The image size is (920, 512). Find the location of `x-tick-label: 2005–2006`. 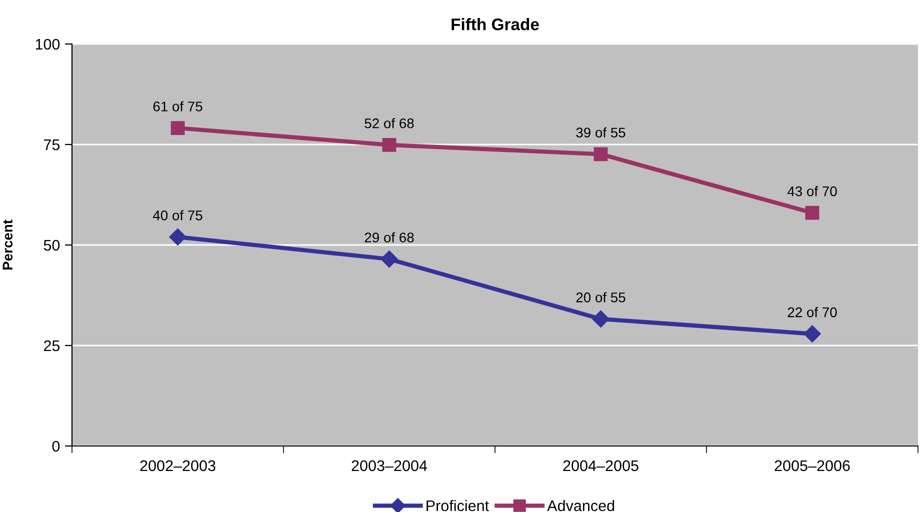

x-tick-label: 2005–2006 is located at coordinates (812, 466).